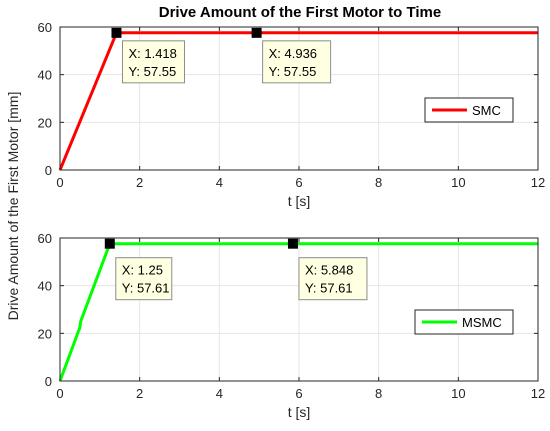 Image resolution: width=550 pixels, height=431 pixels. I want to click on legend: SMC, so click(469, 110).